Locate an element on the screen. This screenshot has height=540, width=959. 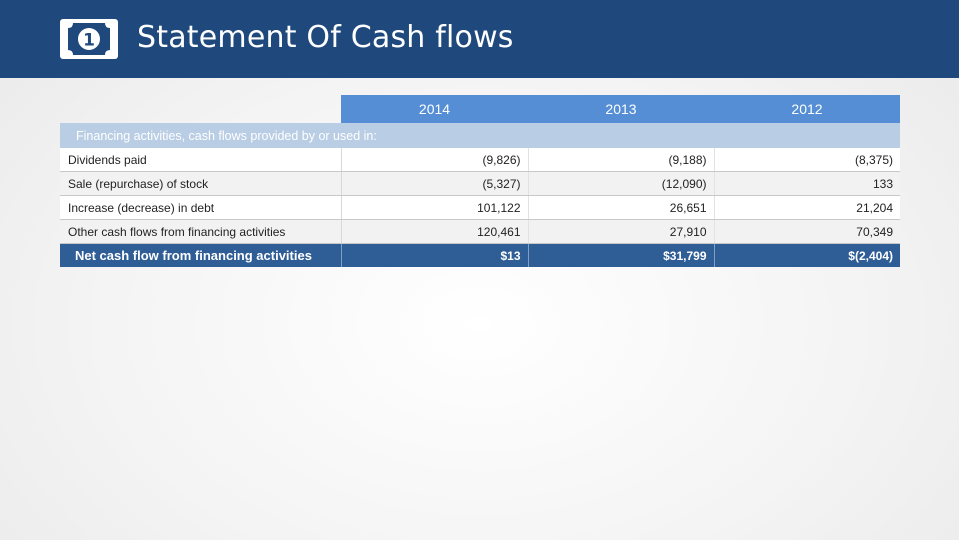
title-bar: 1 Statement Of Cash flows is located at coordinates (479, 39).